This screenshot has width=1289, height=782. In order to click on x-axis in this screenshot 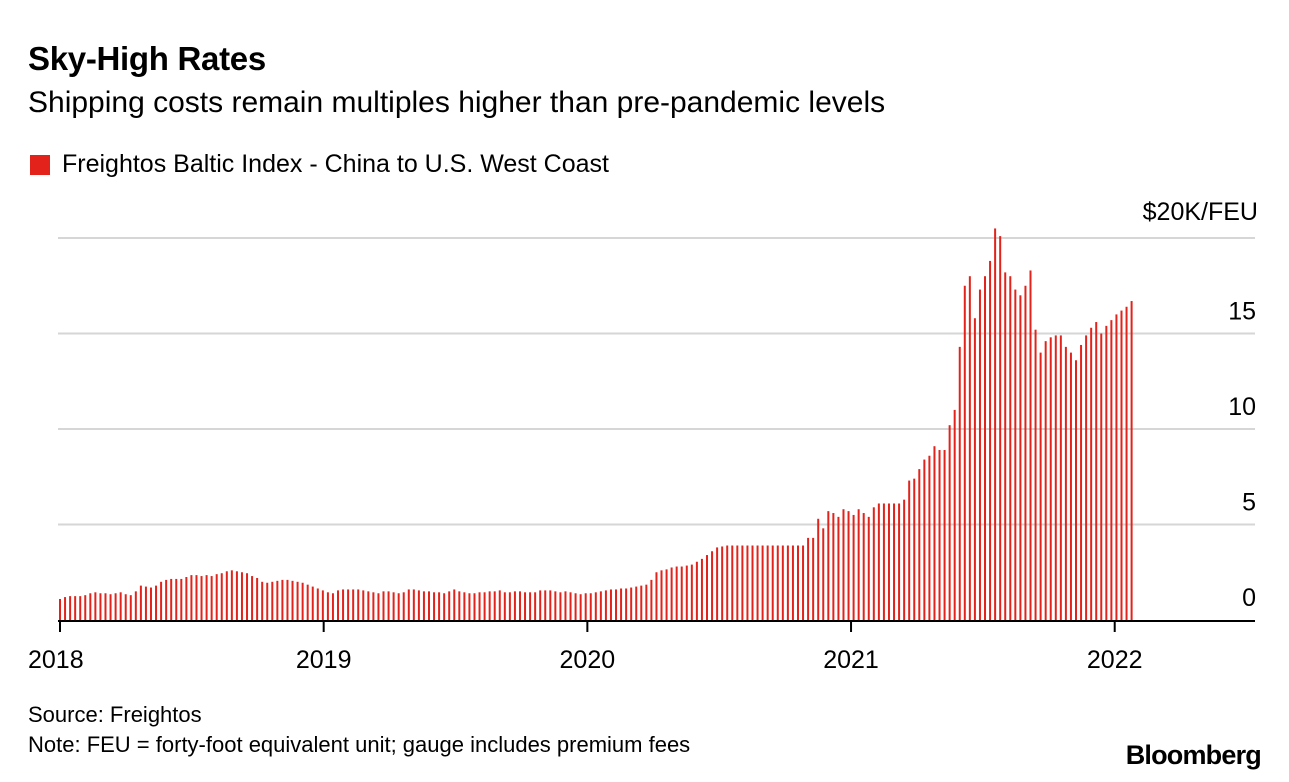, I will do `click(656, 626)`.